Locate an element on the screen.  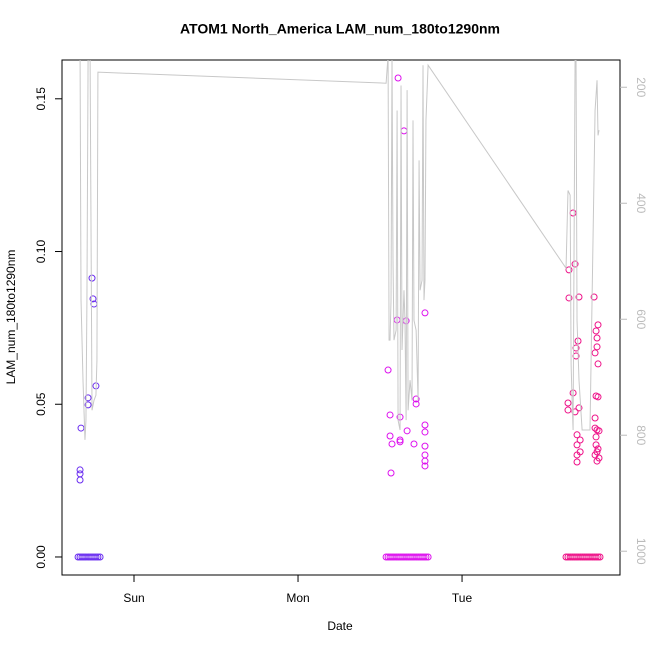
x-axis-label: Date is located at coordinates (340, 626).